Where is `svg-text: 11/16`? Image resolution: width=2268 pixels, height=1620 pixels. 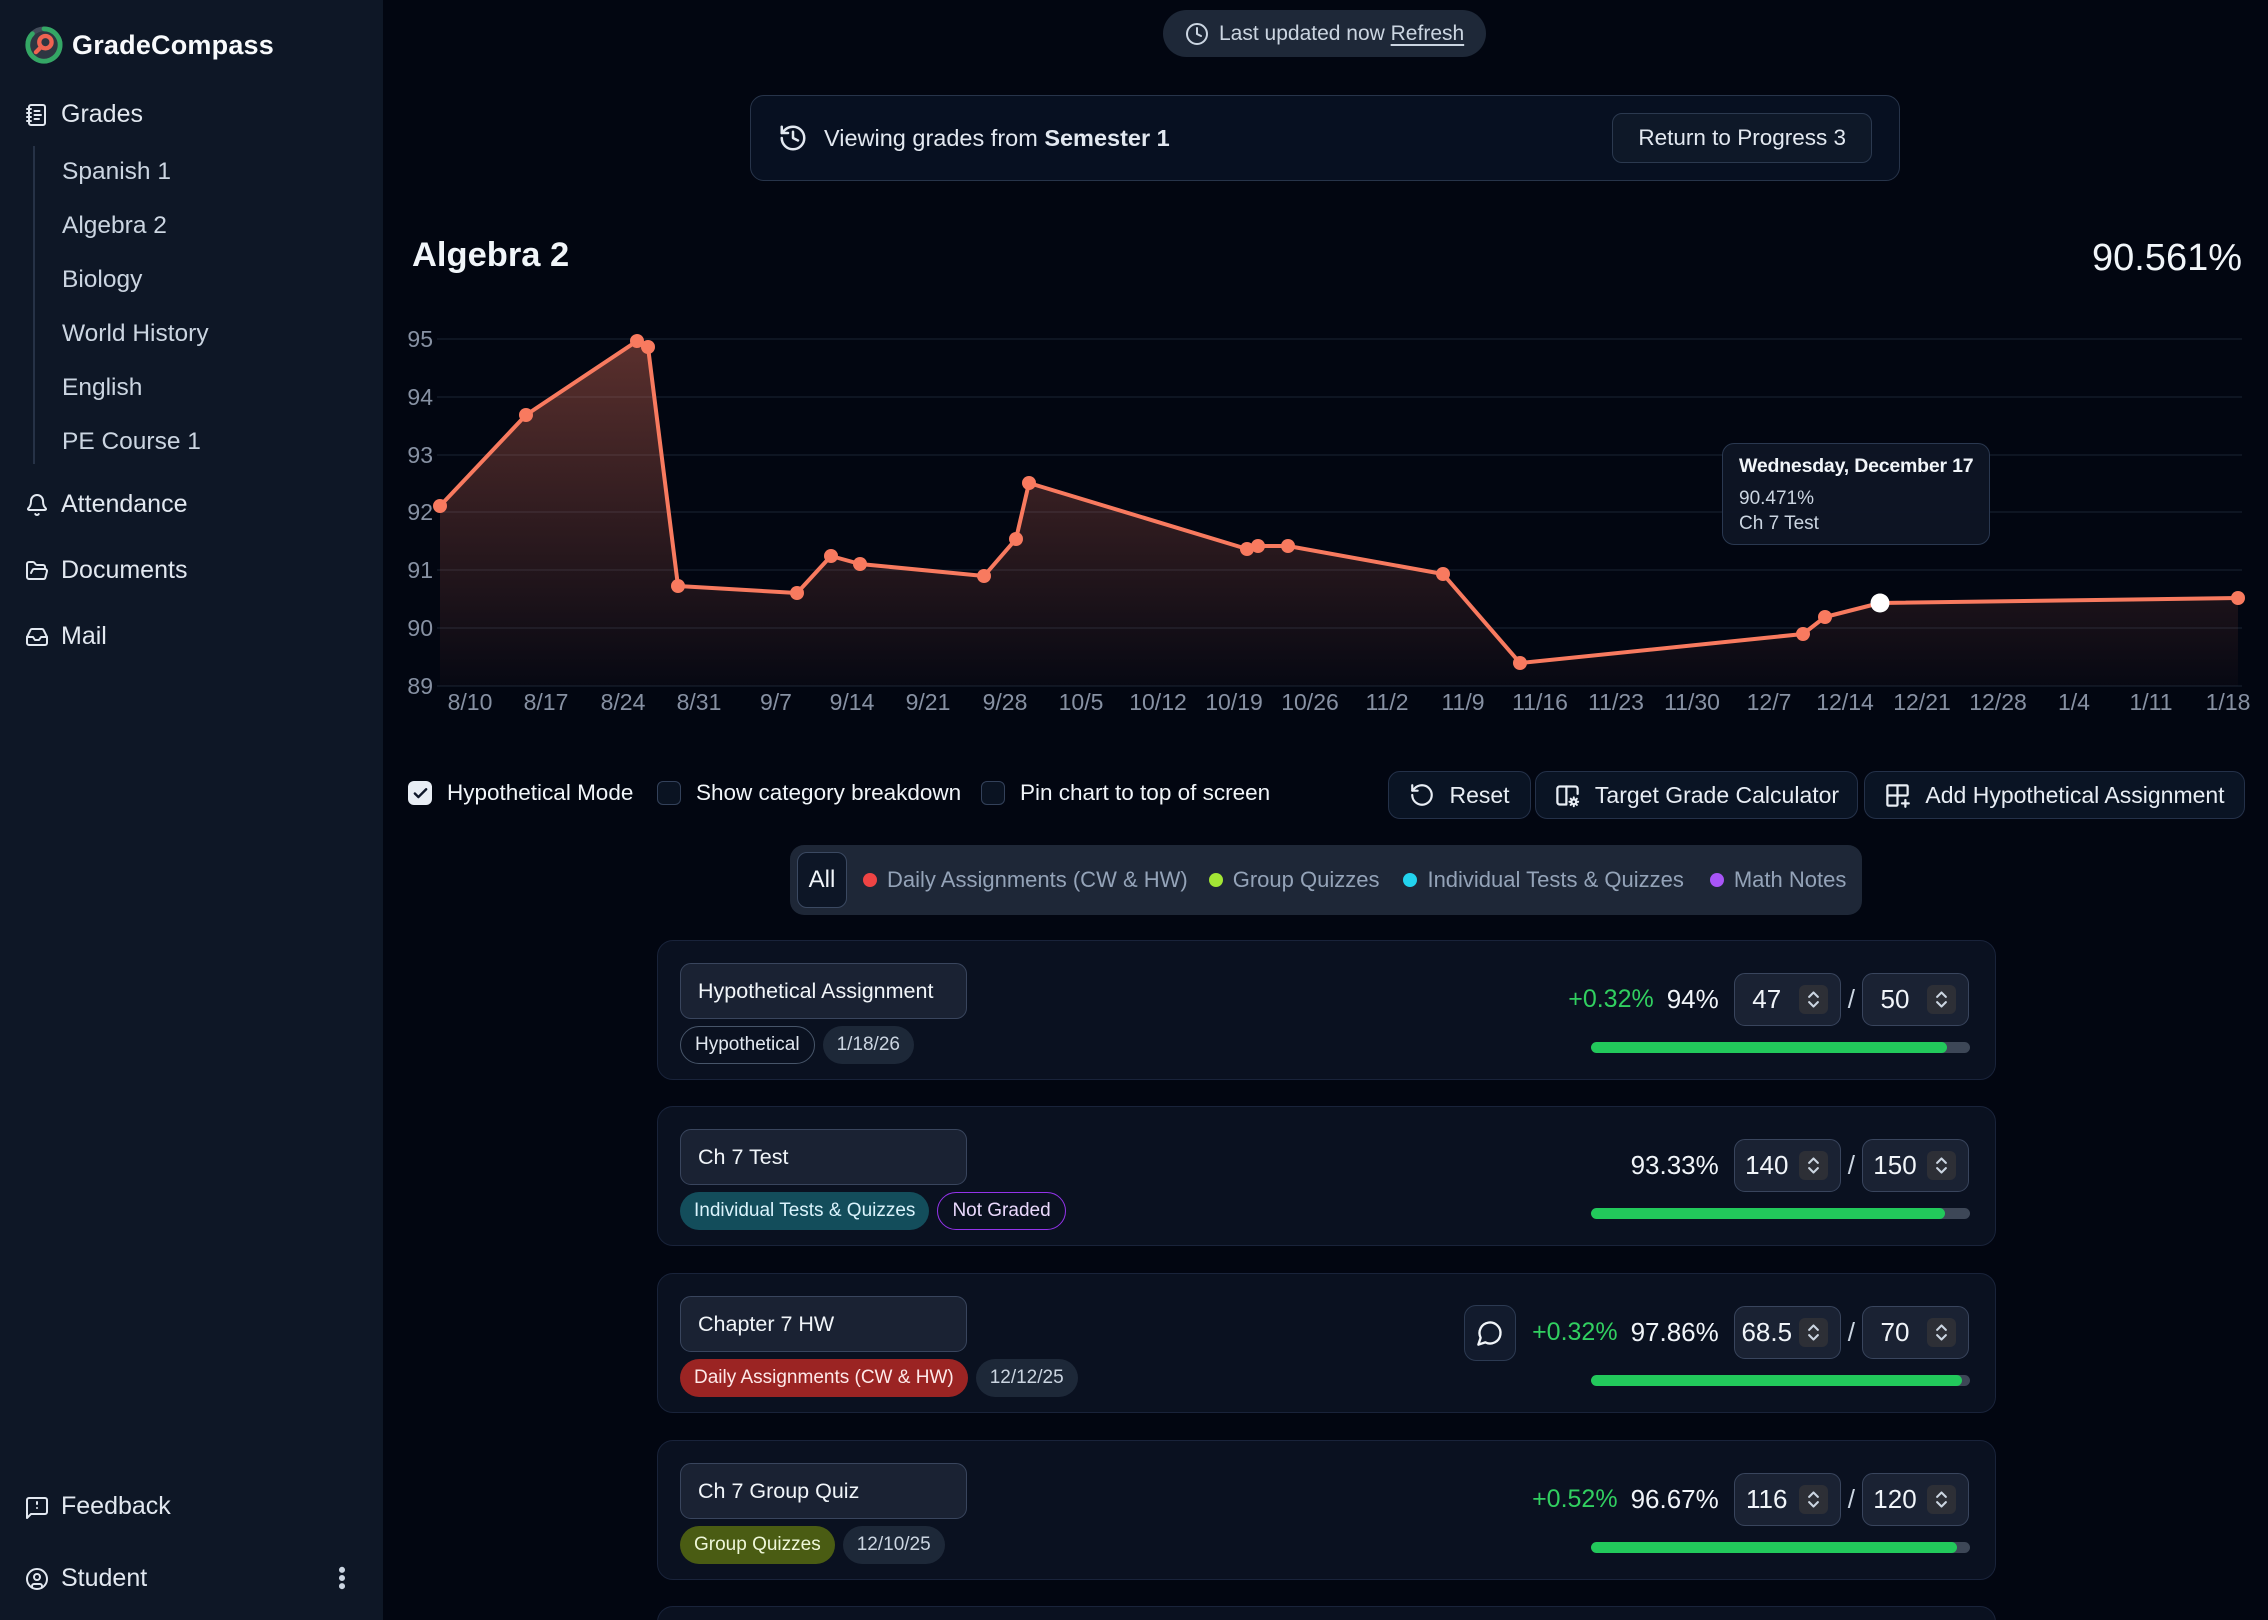 svg-text: 11/16 is located at coordinates (1540, 702).